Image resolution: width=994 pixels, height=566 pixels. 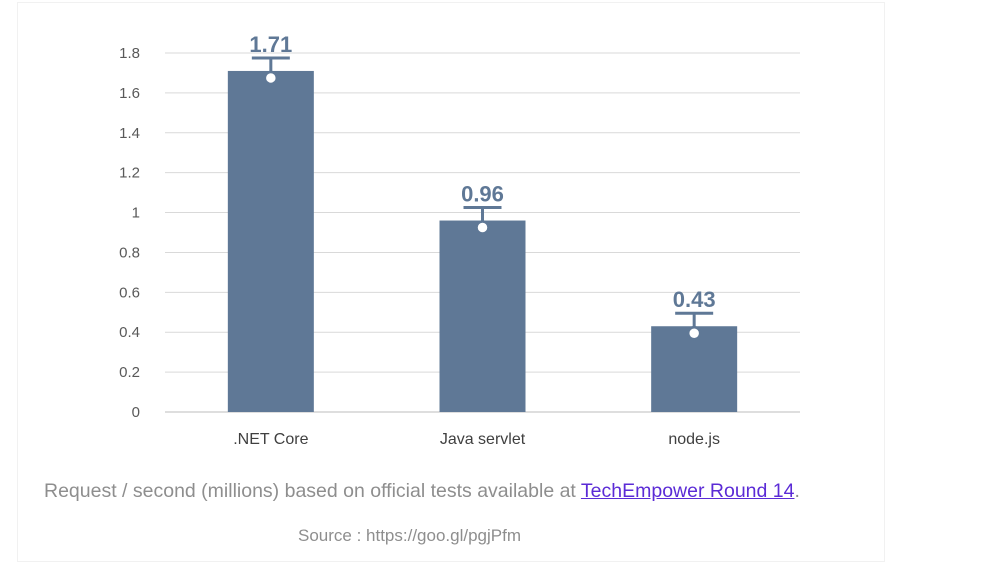 I want to click on y-tick-label: 0.6, so click(x=129, y=292).